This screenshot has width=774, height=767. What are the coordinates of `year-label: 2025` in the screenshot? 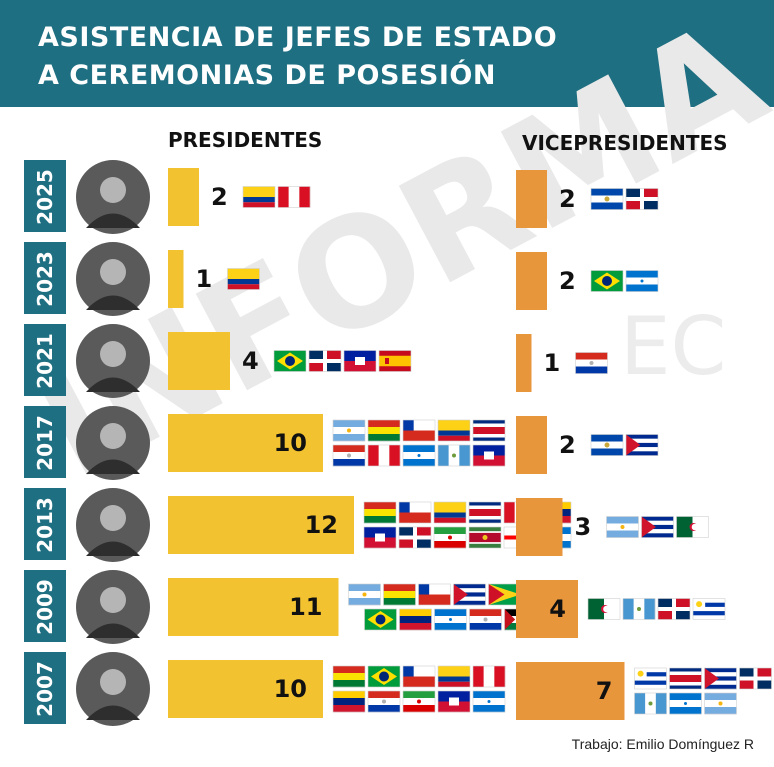 It's located at (45, 196).